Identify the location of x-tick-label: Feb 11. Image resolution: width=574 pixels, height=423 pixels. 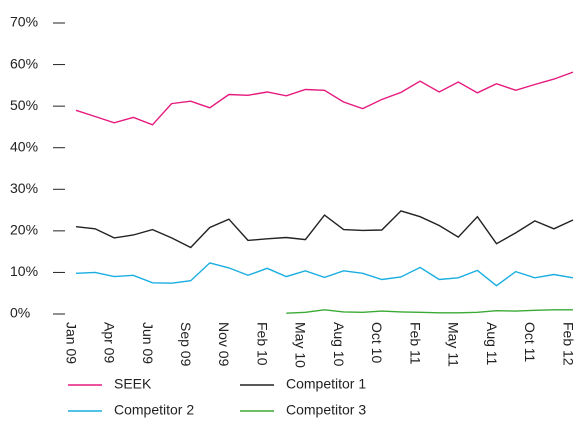
(415, 343).